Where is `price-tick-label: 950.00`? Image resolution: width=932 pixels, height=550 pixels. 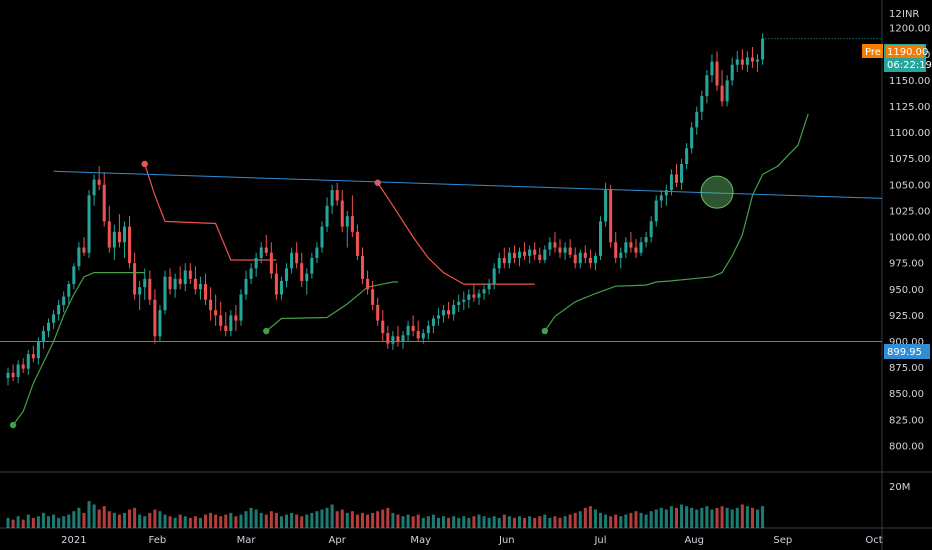
price-tick-label: 950.00 is located at coordinates (906, 290).